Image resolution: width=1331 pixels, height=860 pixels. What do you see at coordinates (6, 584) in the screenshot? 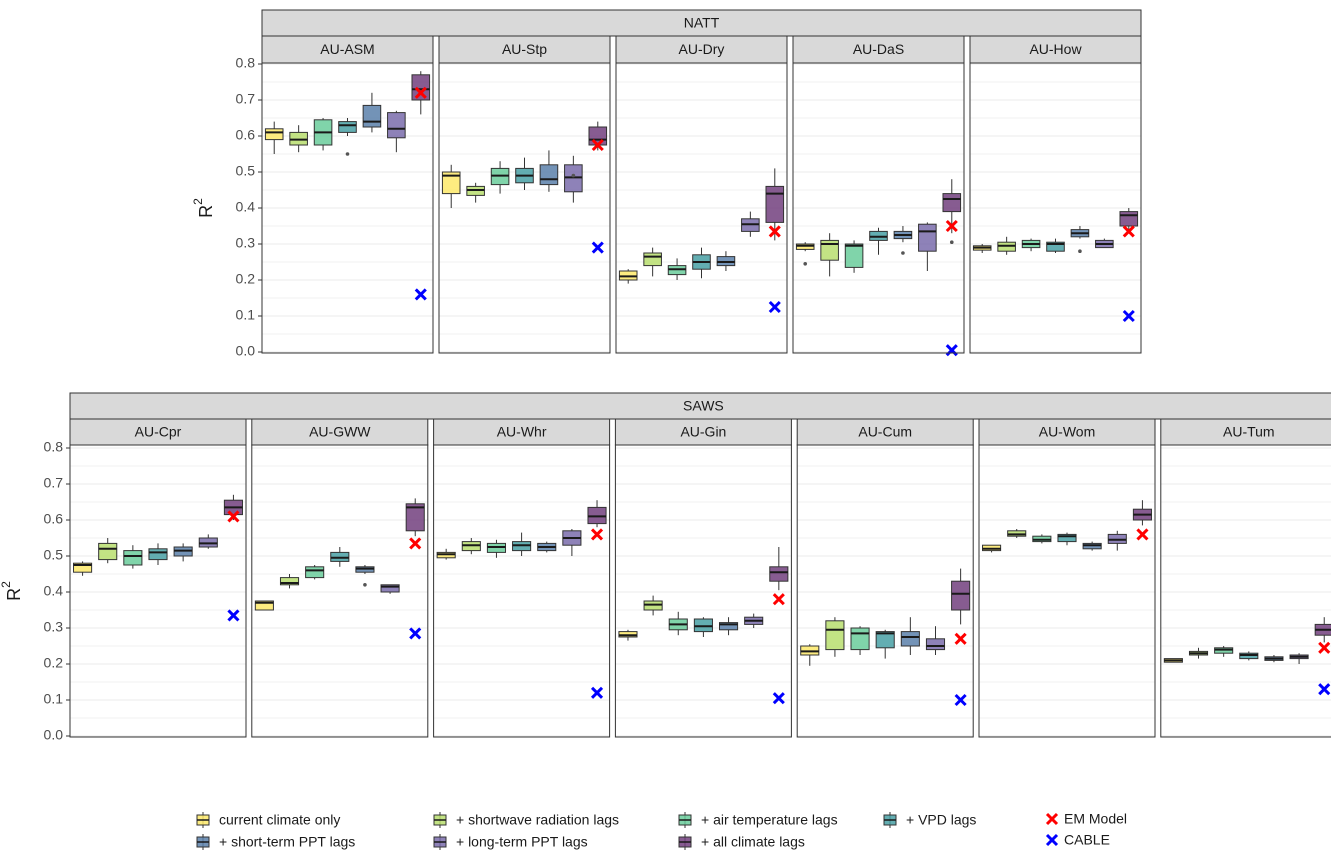
I see `y-axis-title-sup: 2` at bounding box center [6, 584].